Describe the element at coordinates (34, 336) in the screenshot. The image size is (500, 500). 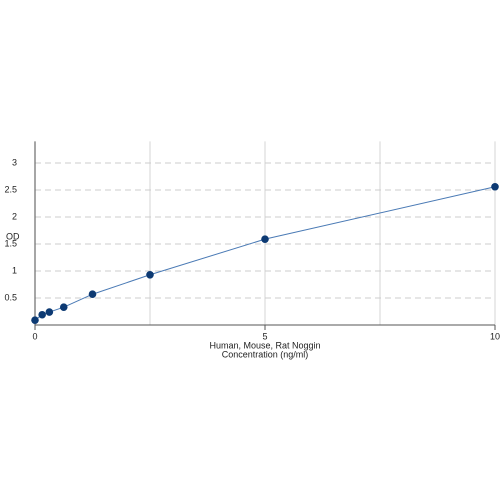
I see `x-tick-label: 0` at that location.